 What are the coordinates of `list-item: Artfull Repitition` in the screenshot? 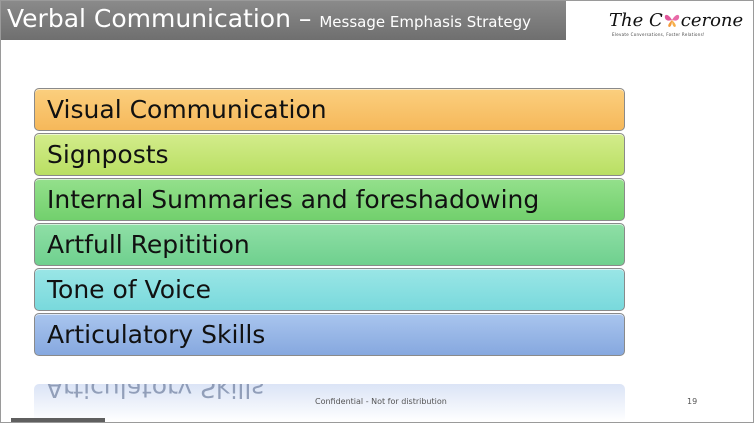 It's located at (329, 244).